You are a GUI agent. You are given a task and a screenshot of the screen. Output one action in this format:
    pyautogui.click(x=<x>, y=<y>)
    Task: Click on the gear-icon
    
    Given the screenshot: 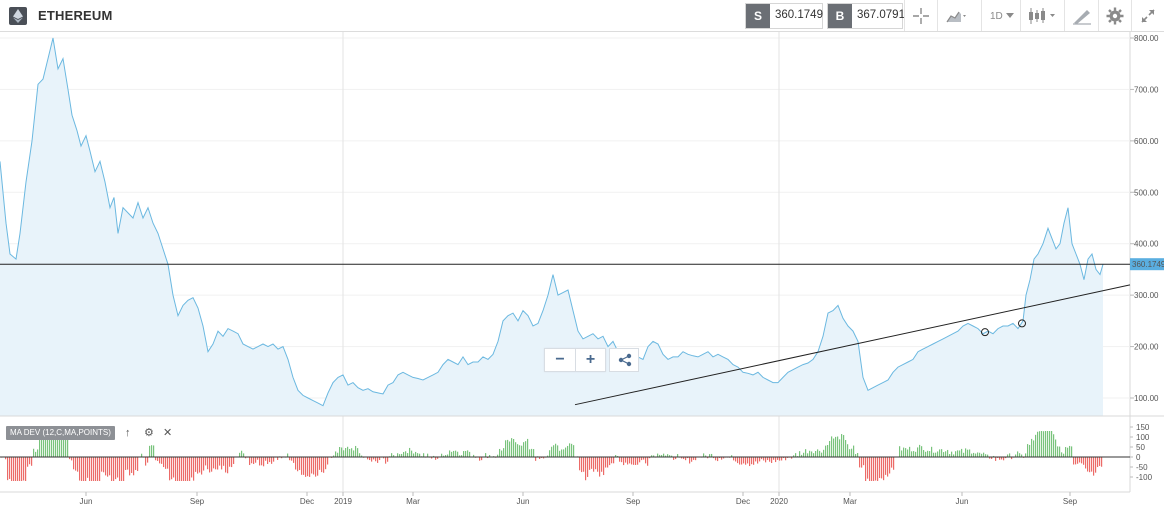 What is the action you would take?
    pyautogui.click(x=1115, y=16)
    